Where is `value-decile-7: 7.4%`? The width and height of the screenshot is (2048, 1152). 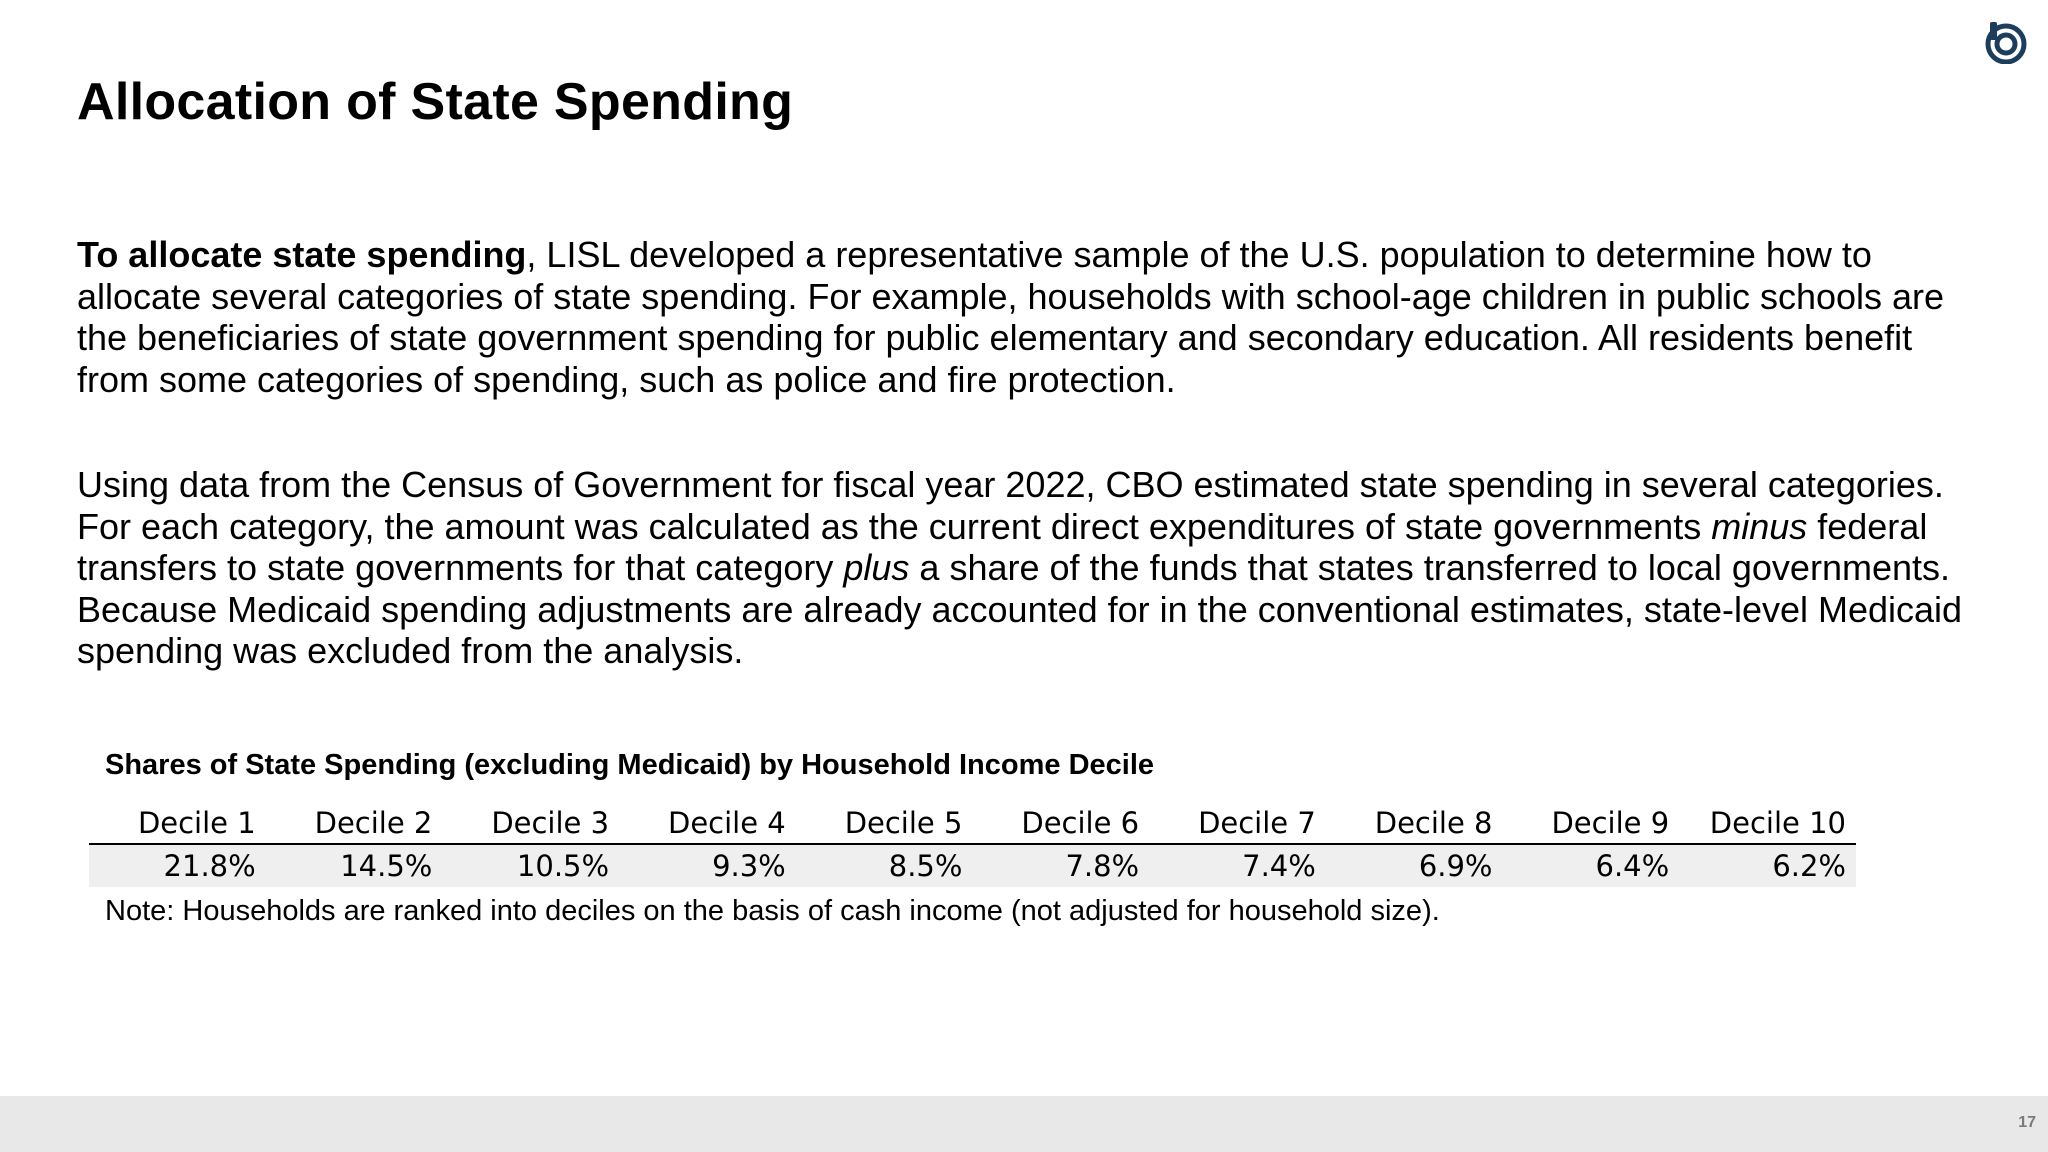
value-decile-7: 7.4% is located at coordinates (1237, 865).